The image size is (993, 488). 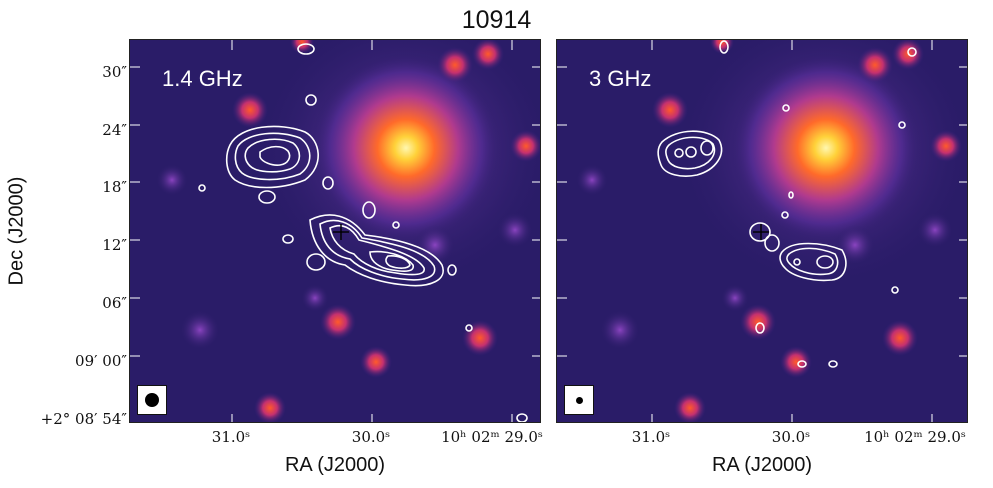 I want to click on y-axis-label: Dec (J2000), so click(x=16, y=231).